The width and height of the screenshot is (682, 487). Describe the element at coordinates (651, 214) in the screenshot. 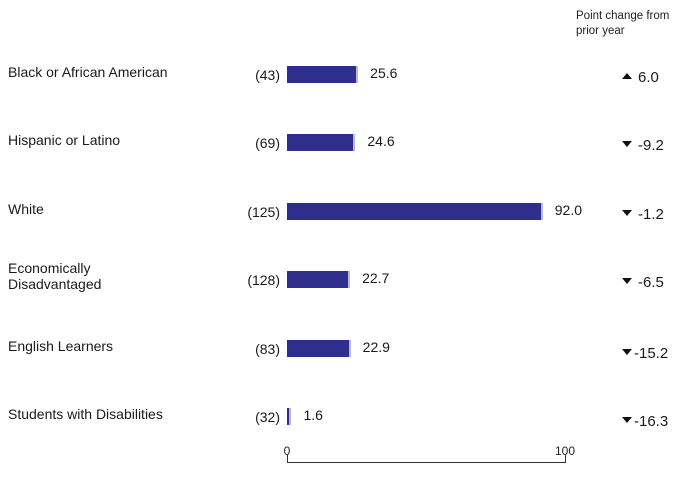

I see `point-change-value: -1.2` at that location.